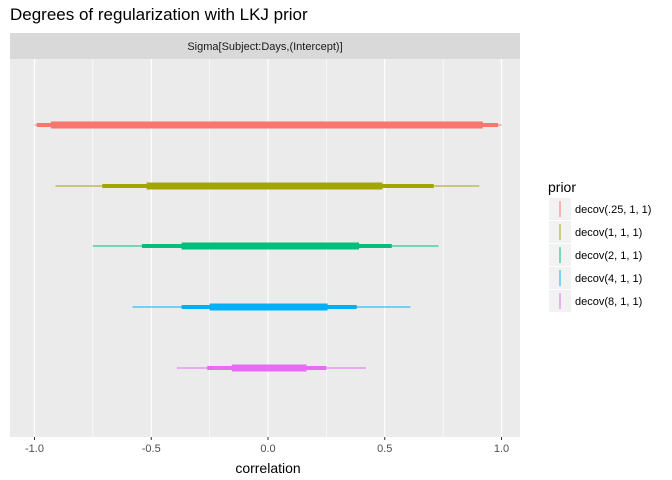  I want to click on legend-title: prior, so click(562, 187).